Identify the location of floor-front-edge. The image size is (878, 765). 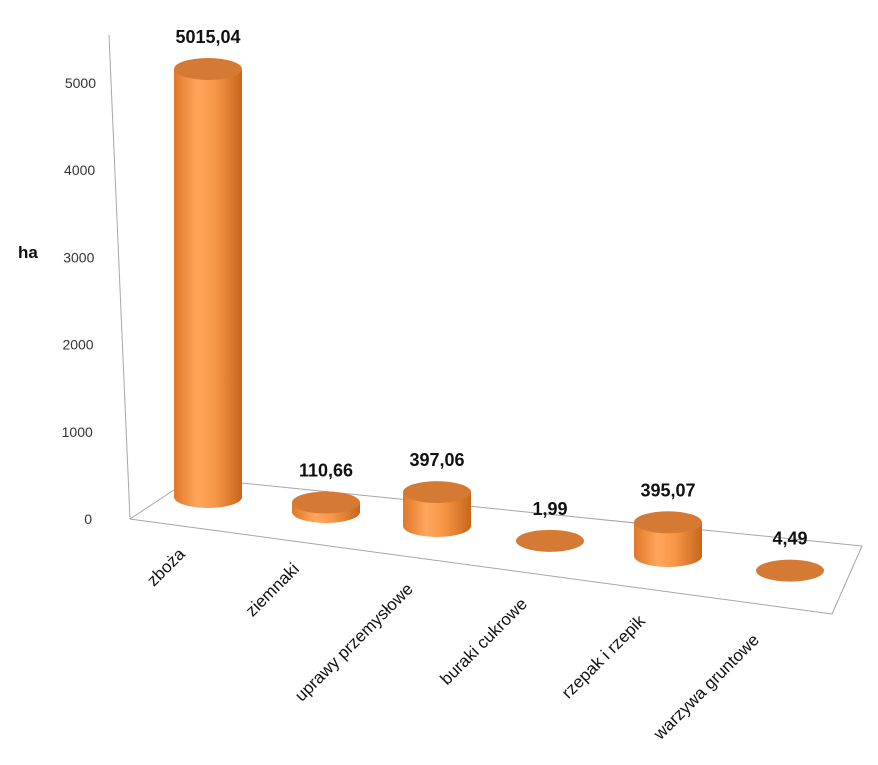
(481, 566).